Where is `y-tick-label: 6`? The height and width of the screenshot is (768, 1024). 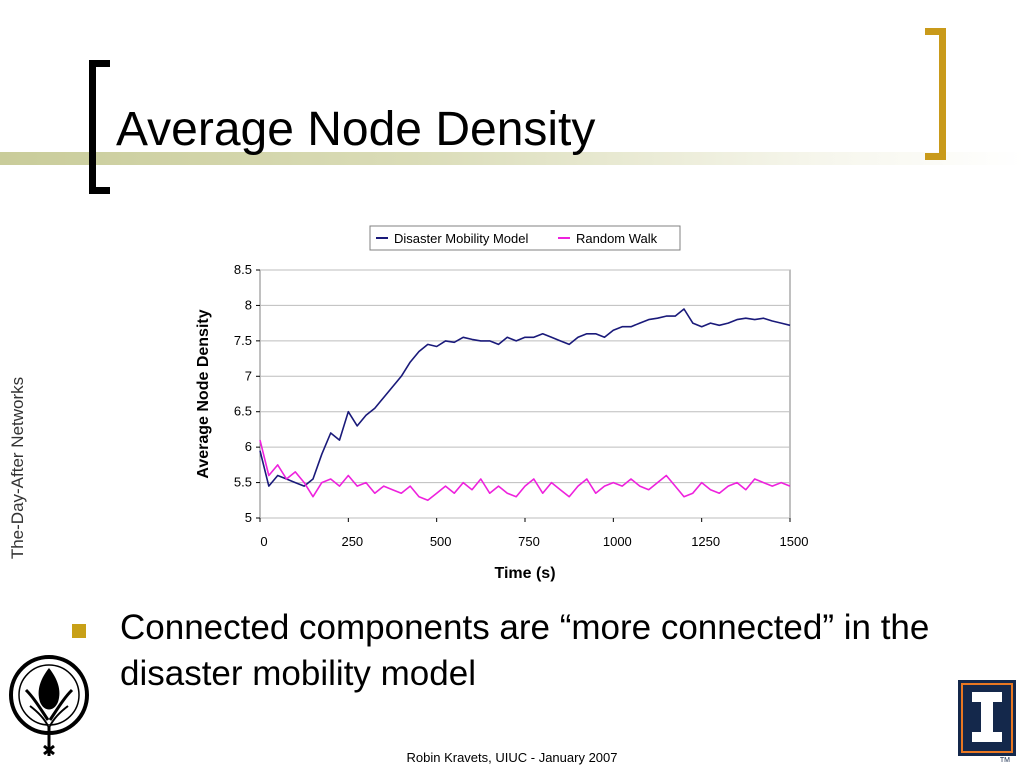 y-tick-label: 6 is located at coordinates (248, 446).